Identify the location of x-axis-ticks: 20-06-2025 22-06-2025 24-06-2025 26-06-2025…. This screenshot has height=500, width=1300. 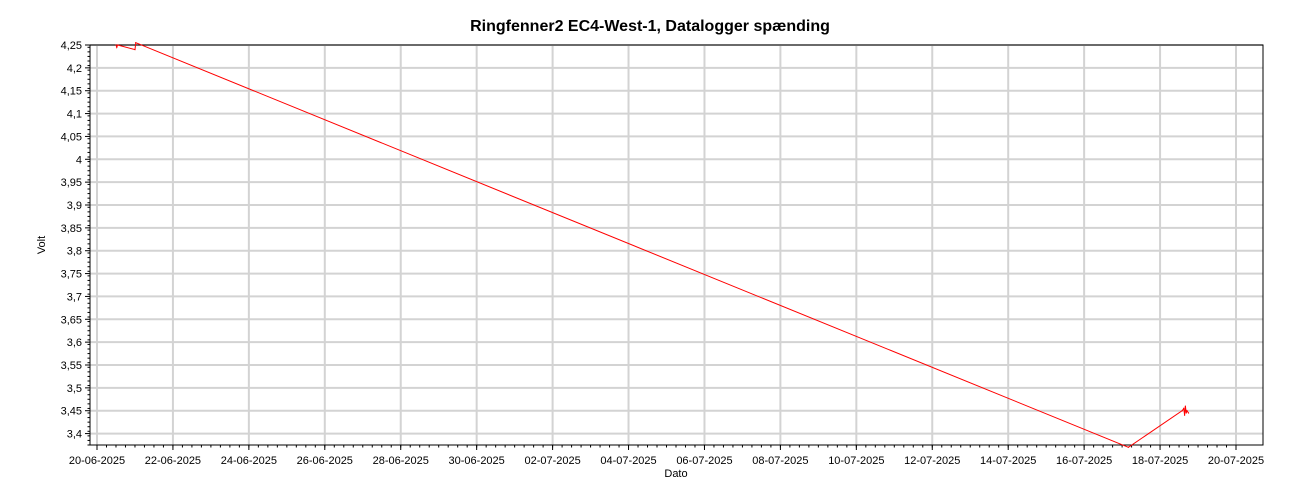
(666, 456).